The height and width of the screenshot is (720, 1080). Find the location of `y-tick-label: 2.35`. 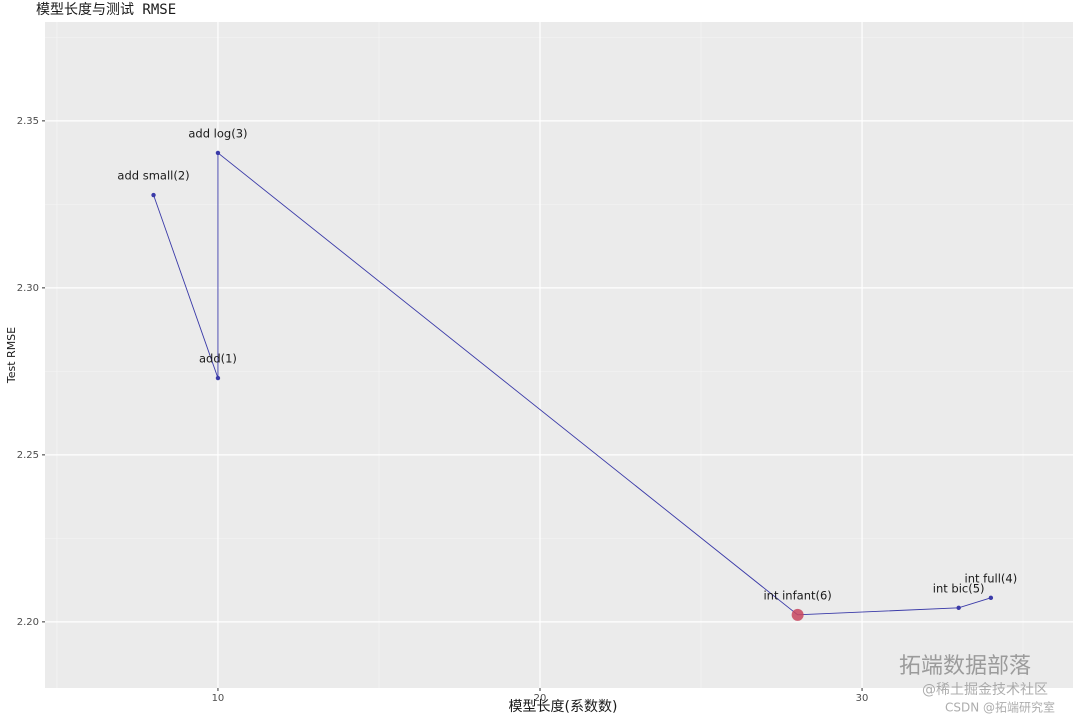

y-tick-label: 2.35 is located at coordinates (28, 121).